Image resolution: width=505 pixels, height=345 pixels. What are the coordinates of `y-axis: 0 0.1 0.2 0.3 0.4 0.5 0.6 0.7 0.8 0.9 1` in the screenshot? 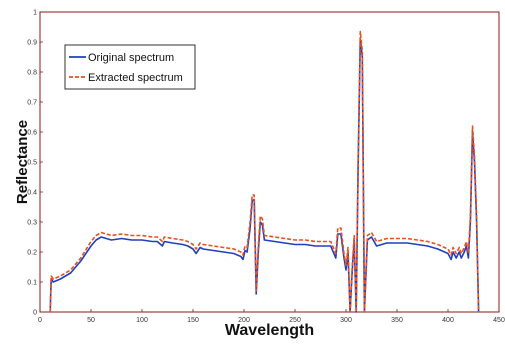 It's located at (35, 163).